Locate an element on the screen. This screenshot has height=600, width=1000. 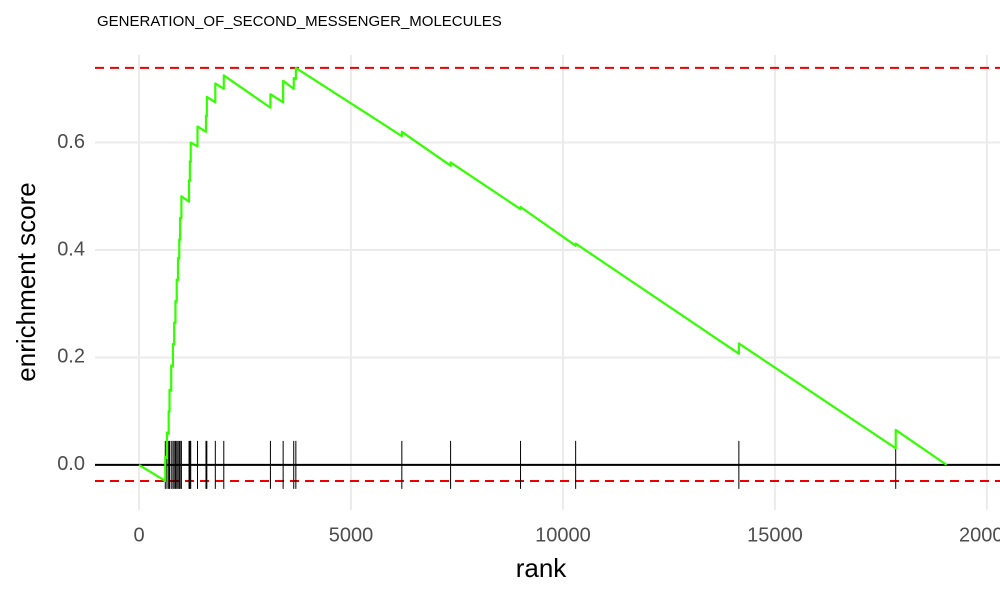
y-tick-label: 0.2 is located at coordinates (71, 357).